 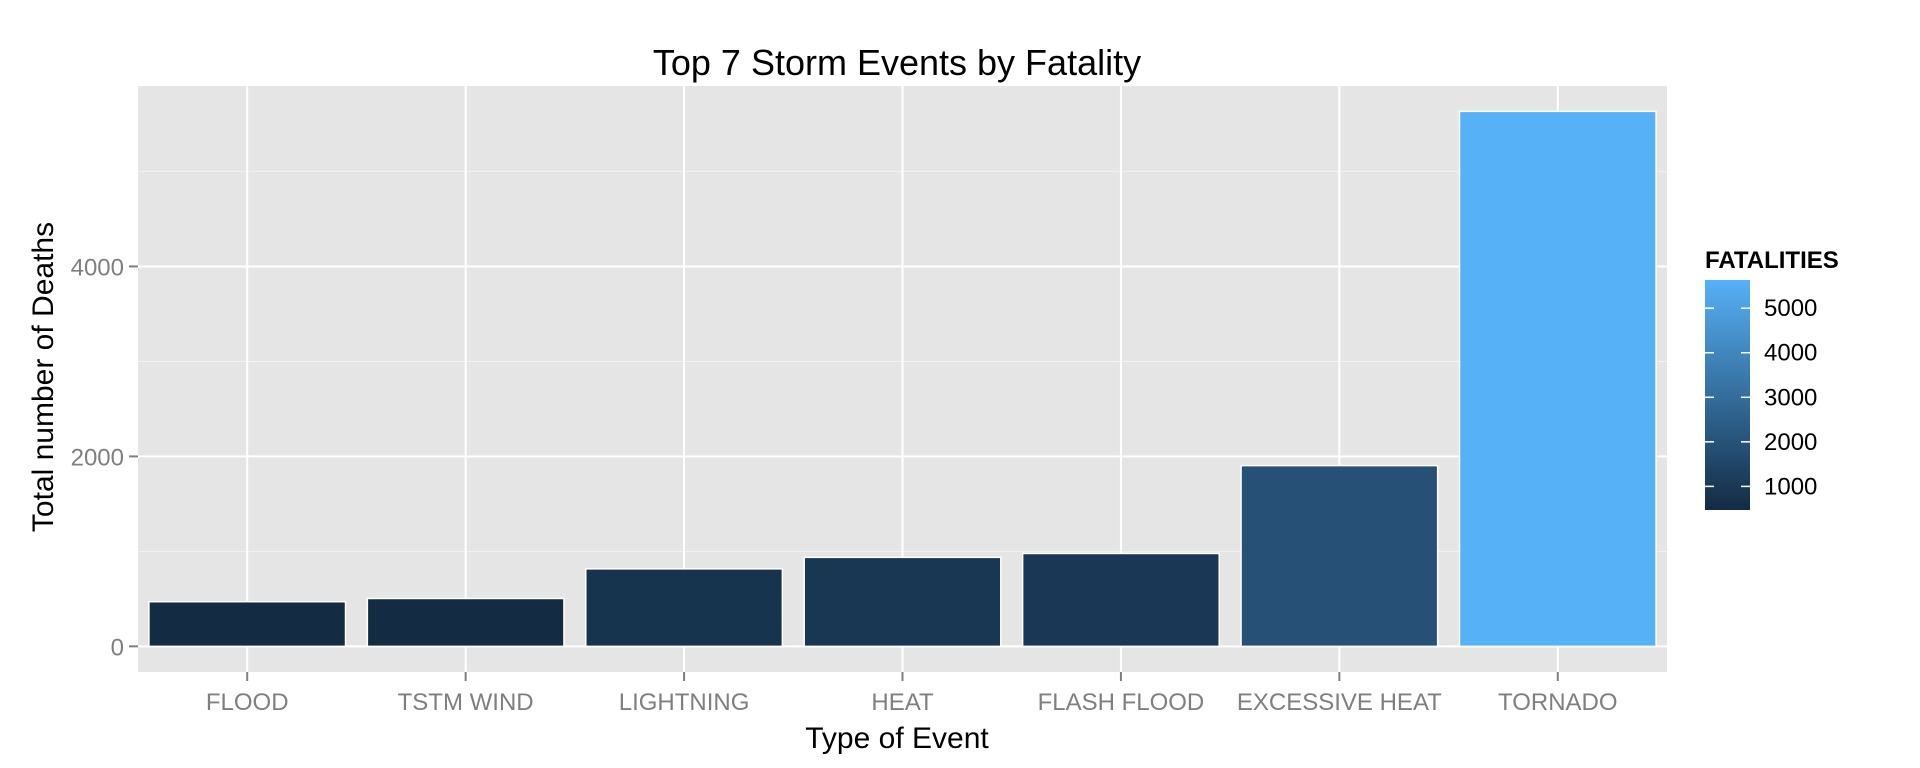 I want to click on y-tick-label: 2000, so click(x=97, y=457).